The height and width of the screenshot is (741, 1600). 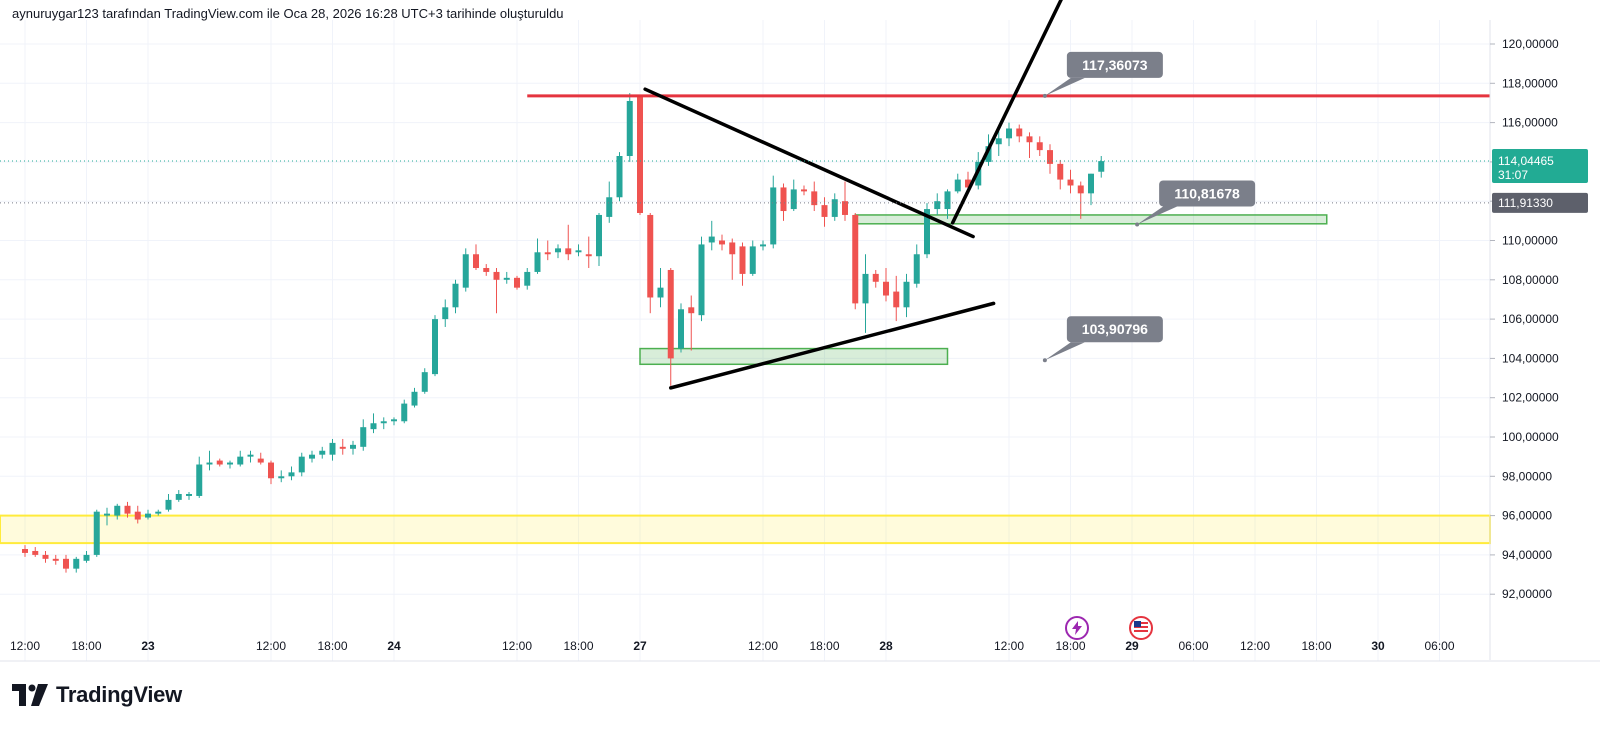 What do you see at coordinates (1102, 339) in the screenshot?
I see `price-callout: 103,90796` at bounding box center [1102, 339].